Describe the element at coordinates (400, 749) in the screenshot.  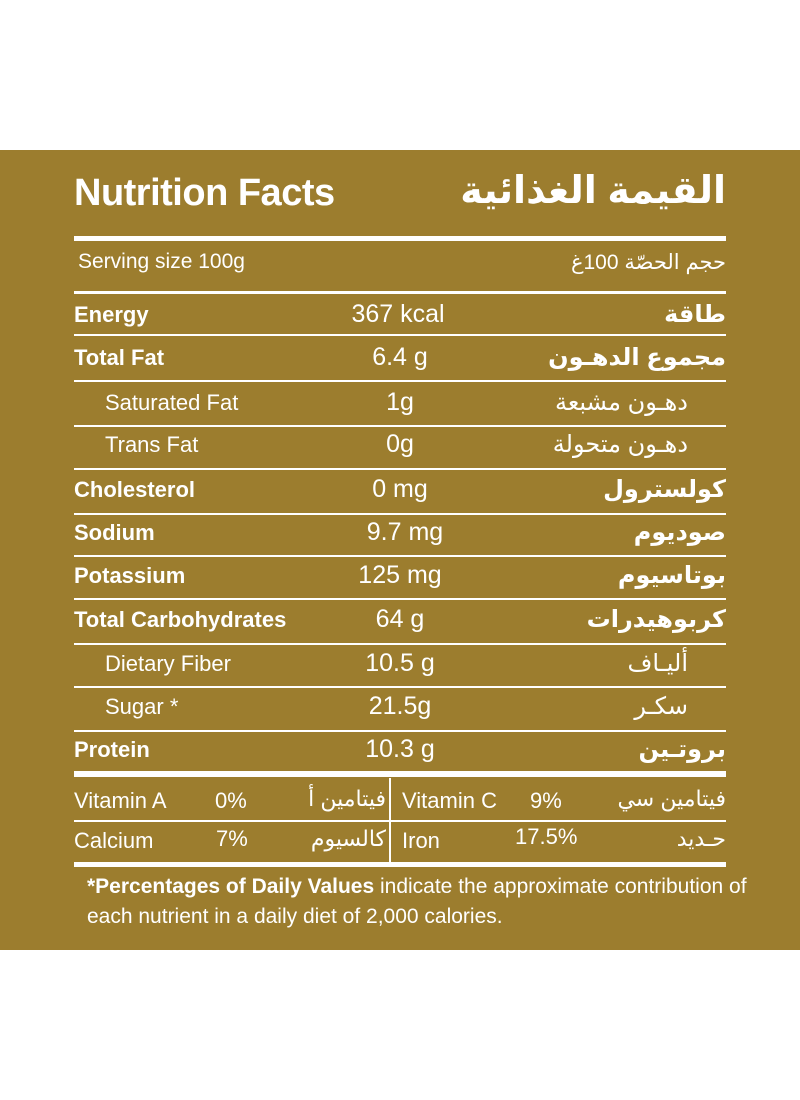
I see `nutrient-value-protein: 10.3 g` at that location.